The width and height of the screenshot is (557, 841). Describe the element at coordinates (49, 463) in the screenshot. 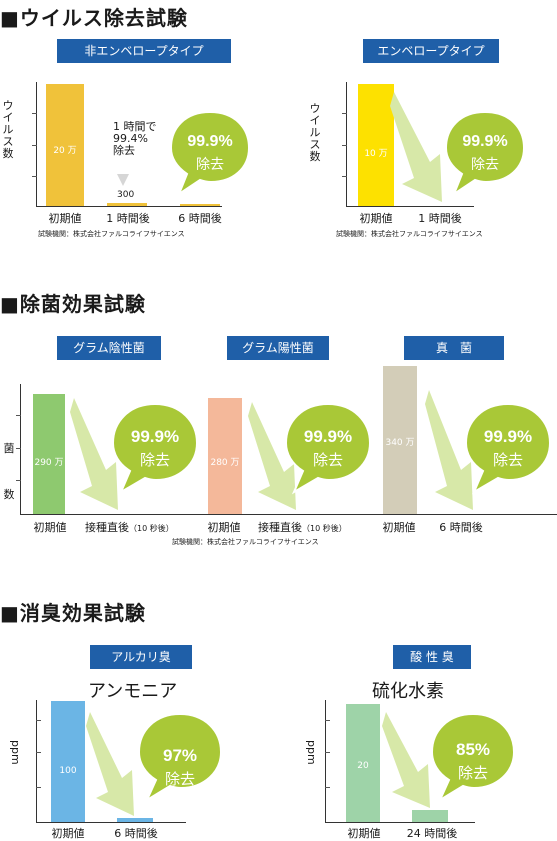

I see `bar-value-label: 290 万` at that location.